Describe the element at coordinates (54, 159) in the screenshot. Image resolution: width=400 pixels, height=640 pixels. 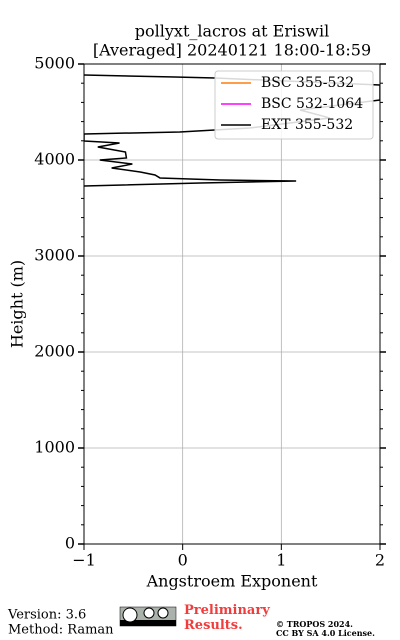
I see `y-tick-label: 4000` at that location.